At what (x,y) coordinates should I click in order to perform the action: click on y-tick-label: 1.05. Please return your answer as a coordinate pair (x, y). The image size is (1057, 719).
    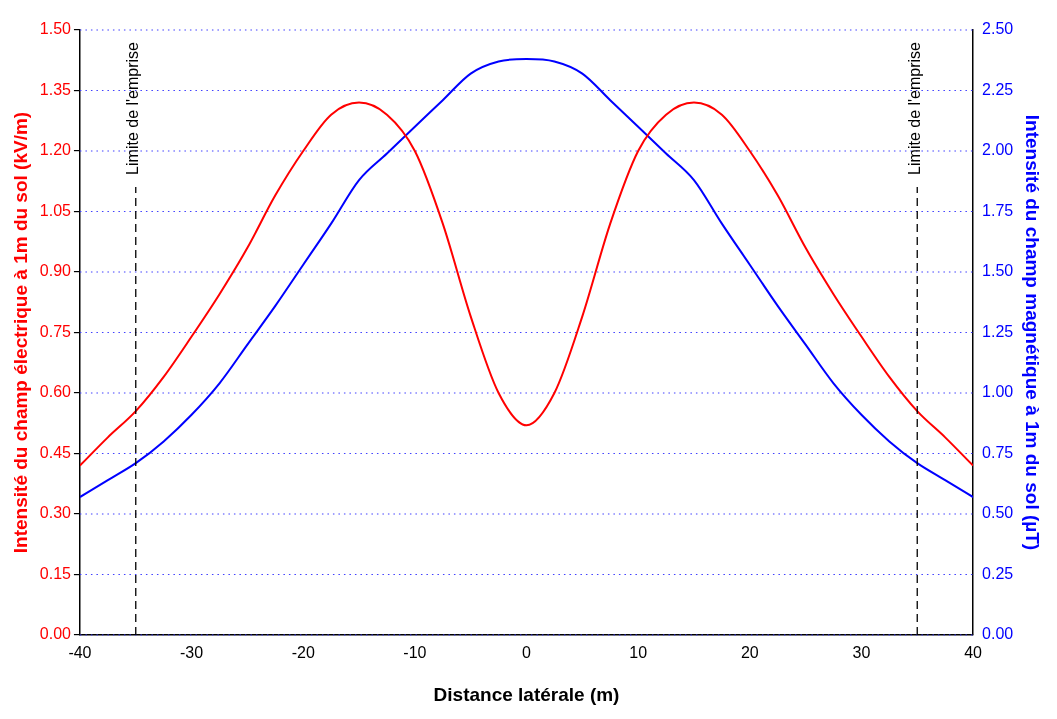
    Looking at the image, I should click on (55, 210).